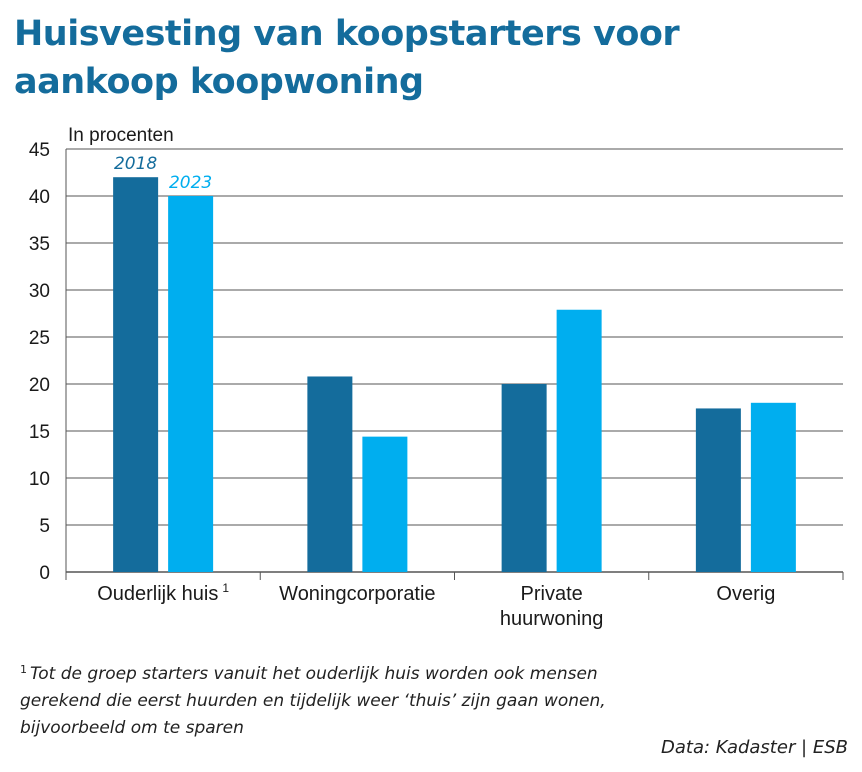 Image resolution: width=862 pixels, height=772 pixels. I want to click on x-category-label-3-0: Overig, so click(745, 594).